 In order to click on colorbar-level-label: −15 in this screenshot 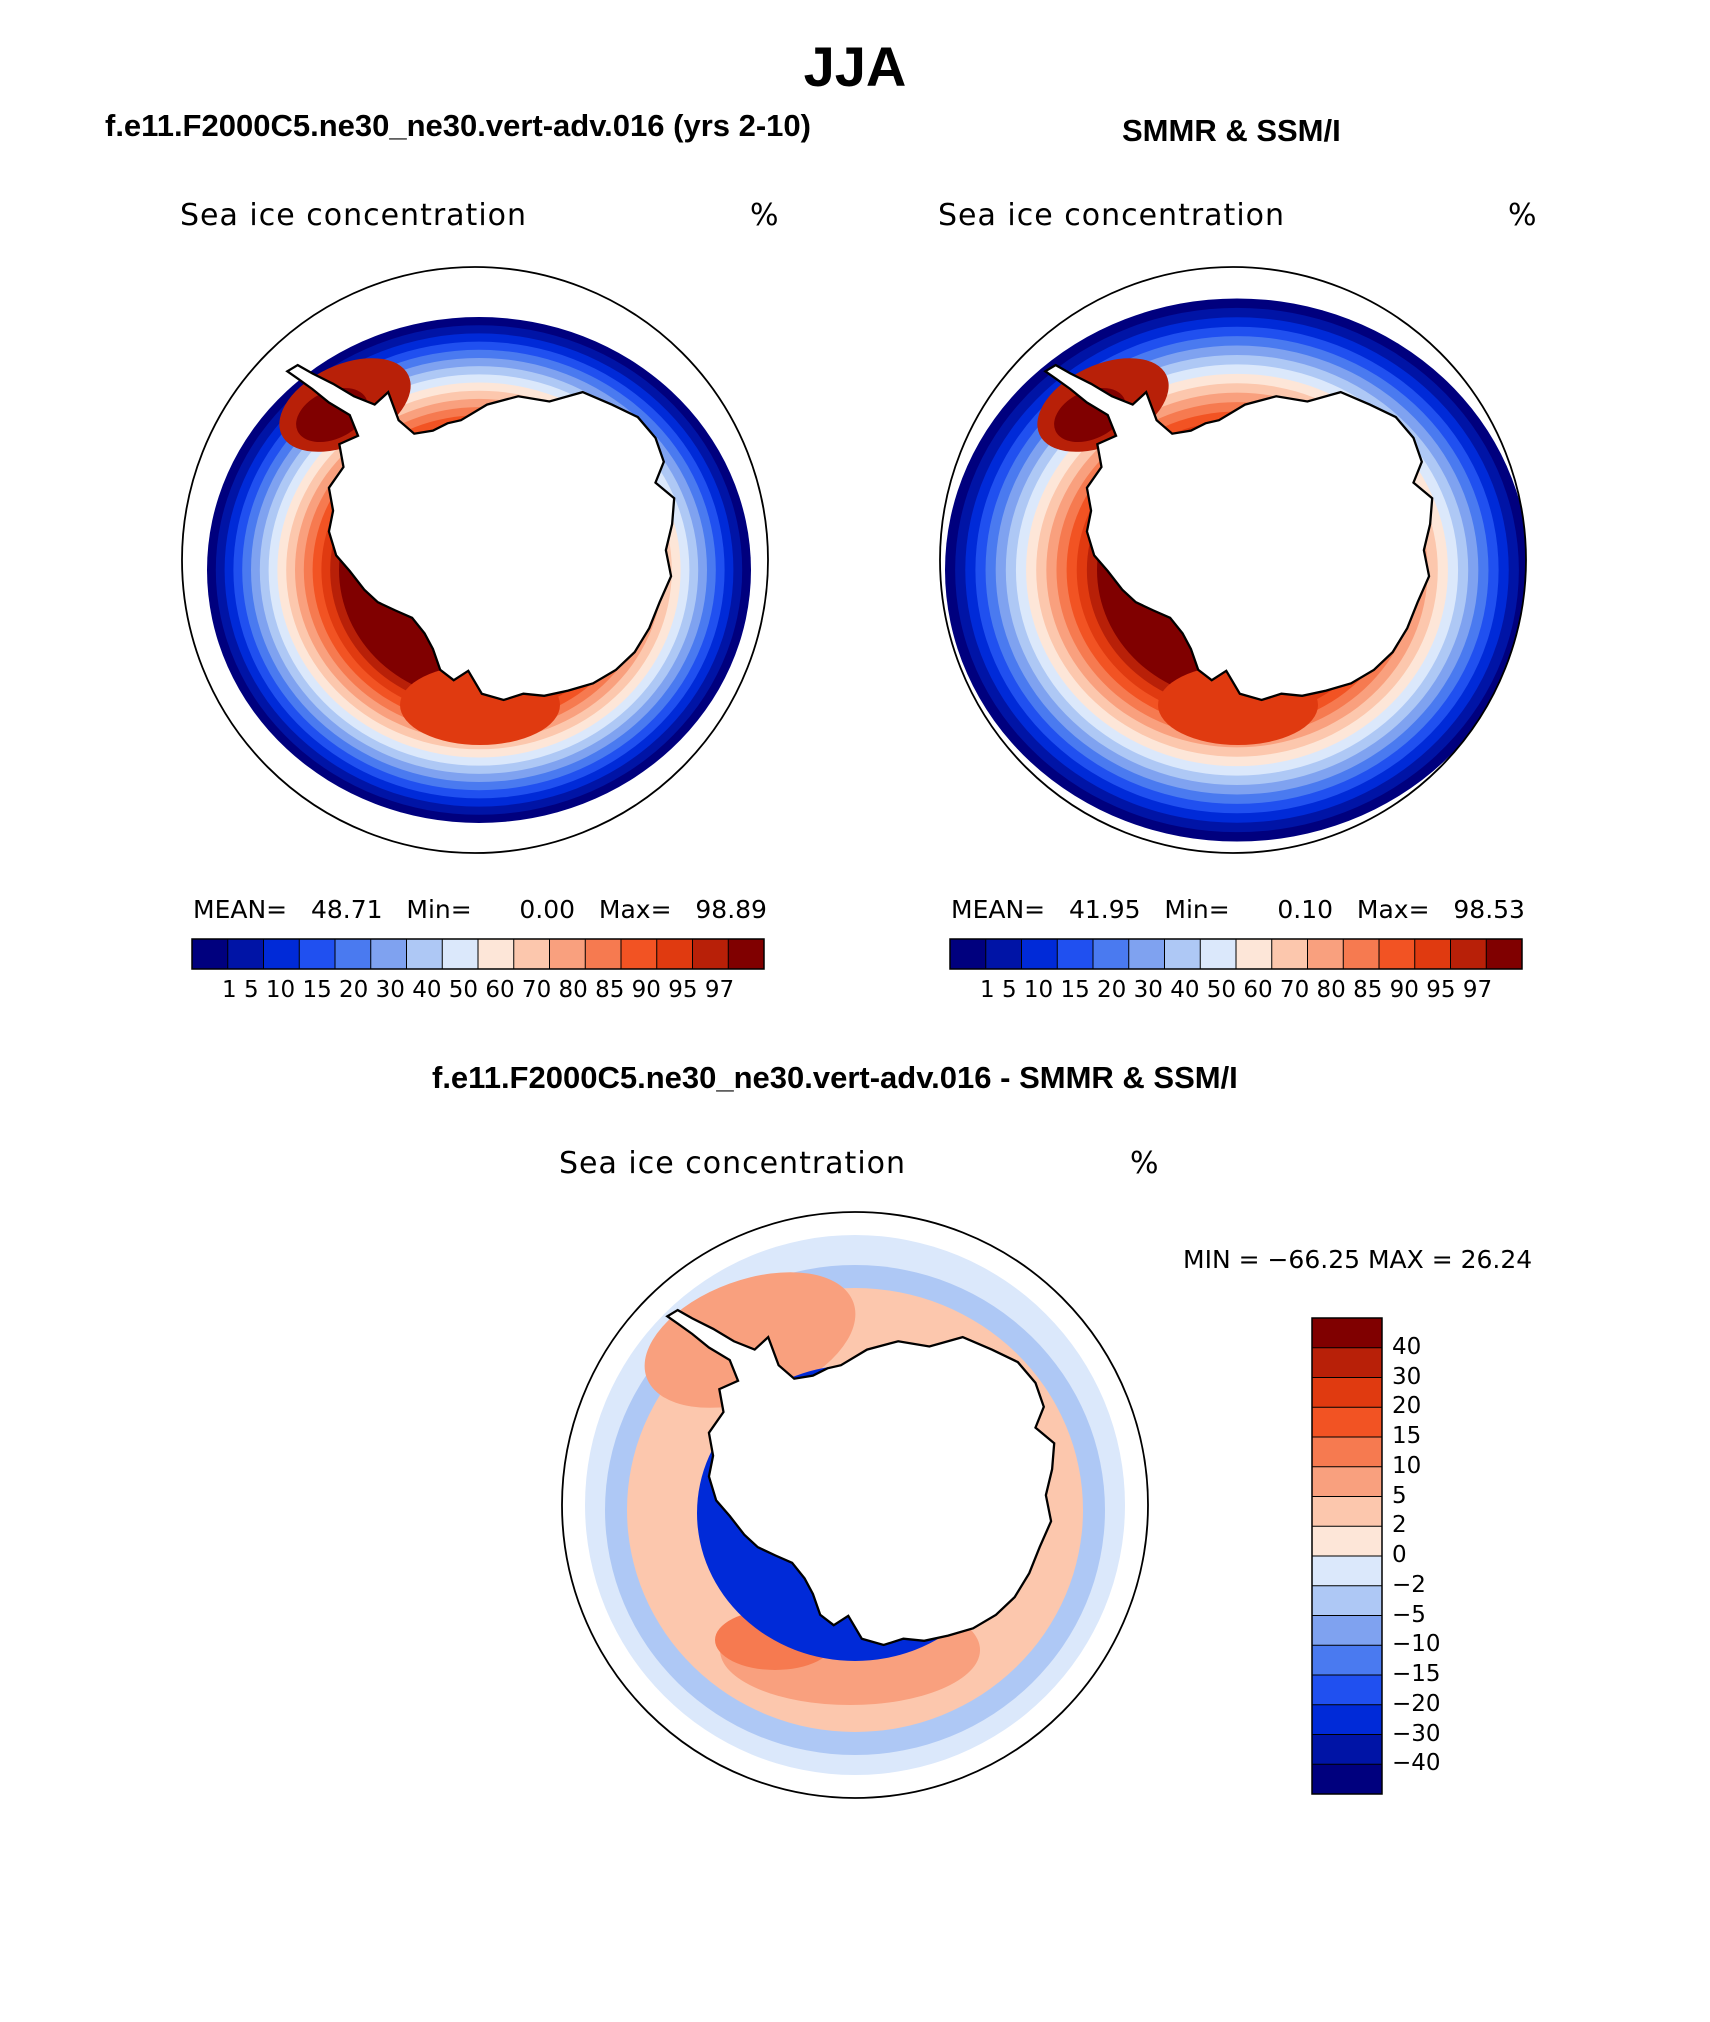, I will do `click(1416, 1674)`.